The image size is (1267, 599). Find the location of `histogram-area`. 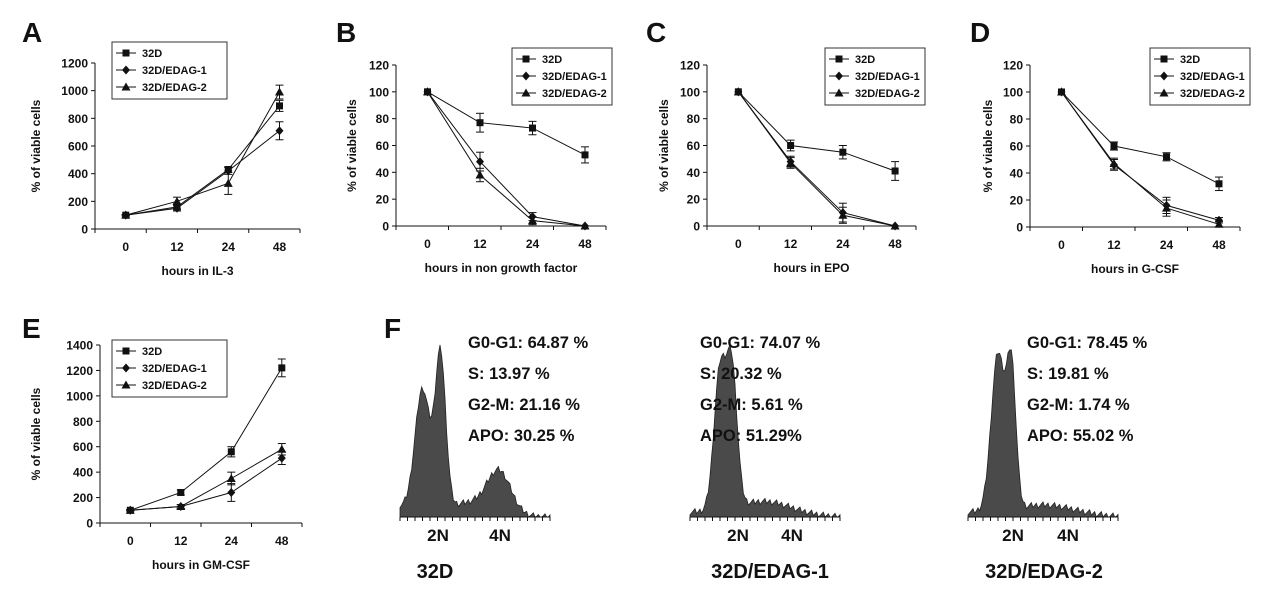

histogram-area is located at coordinates (765, 430).